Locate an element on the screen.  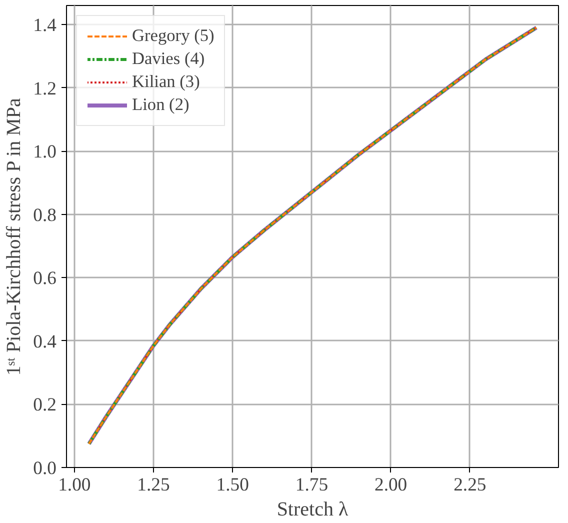
y-axis-title: 1ˢᵗ Piola-Kirchhoff stress P in MPa is located at coordinates (14, 237).